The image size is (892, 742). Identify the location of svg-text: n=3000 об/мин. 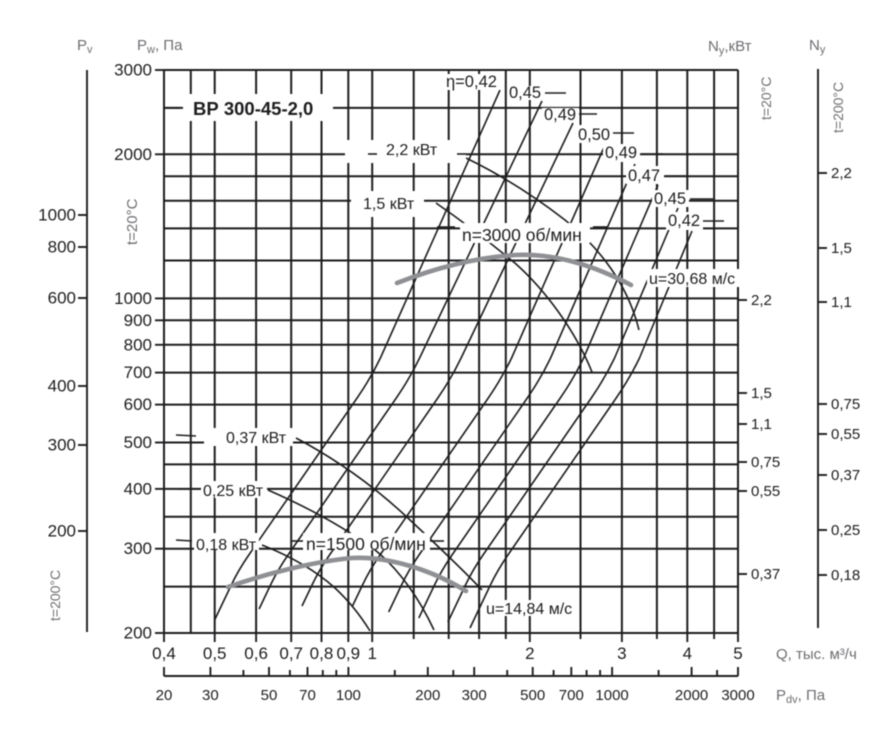
(522, 235).